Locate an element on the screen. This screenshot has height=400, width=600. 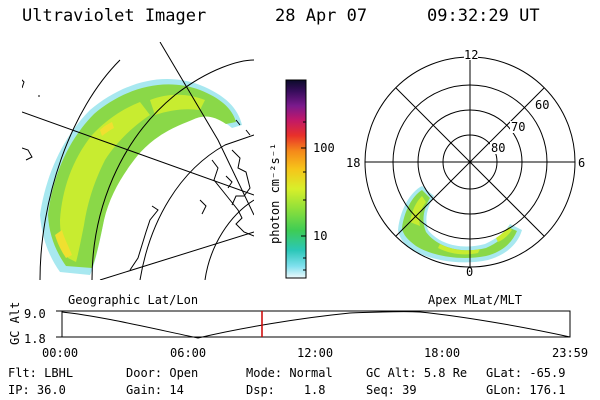
geo-map-label: Geographic Lat/Lon is located at coordinates (133, 300).